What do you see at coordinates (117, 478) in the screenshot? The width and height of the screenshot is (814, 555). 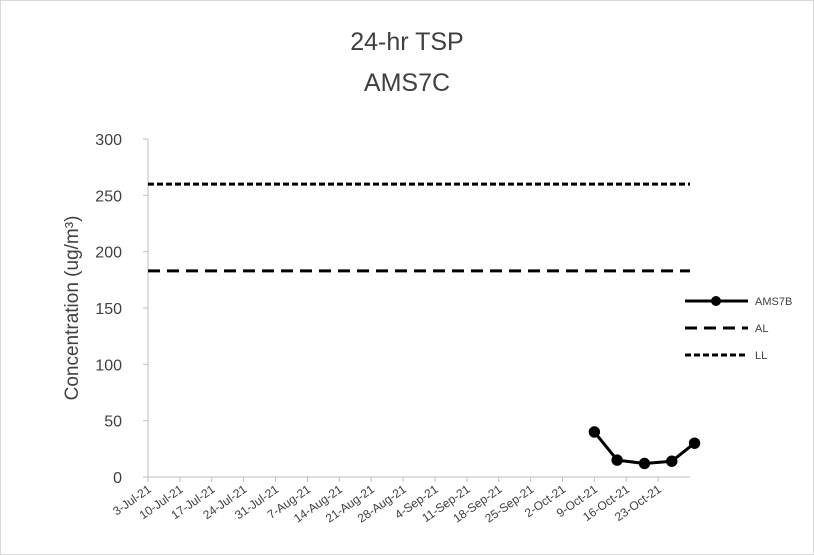 I see `y-tick-label: 0` at bounding box center [117, 478].